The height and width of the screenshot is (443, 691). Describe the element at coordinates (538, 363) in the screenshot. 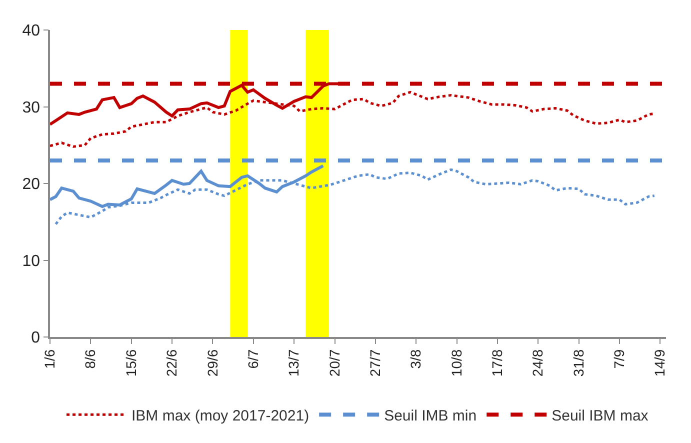

I see `x-tick-label: 24/8` at that location.